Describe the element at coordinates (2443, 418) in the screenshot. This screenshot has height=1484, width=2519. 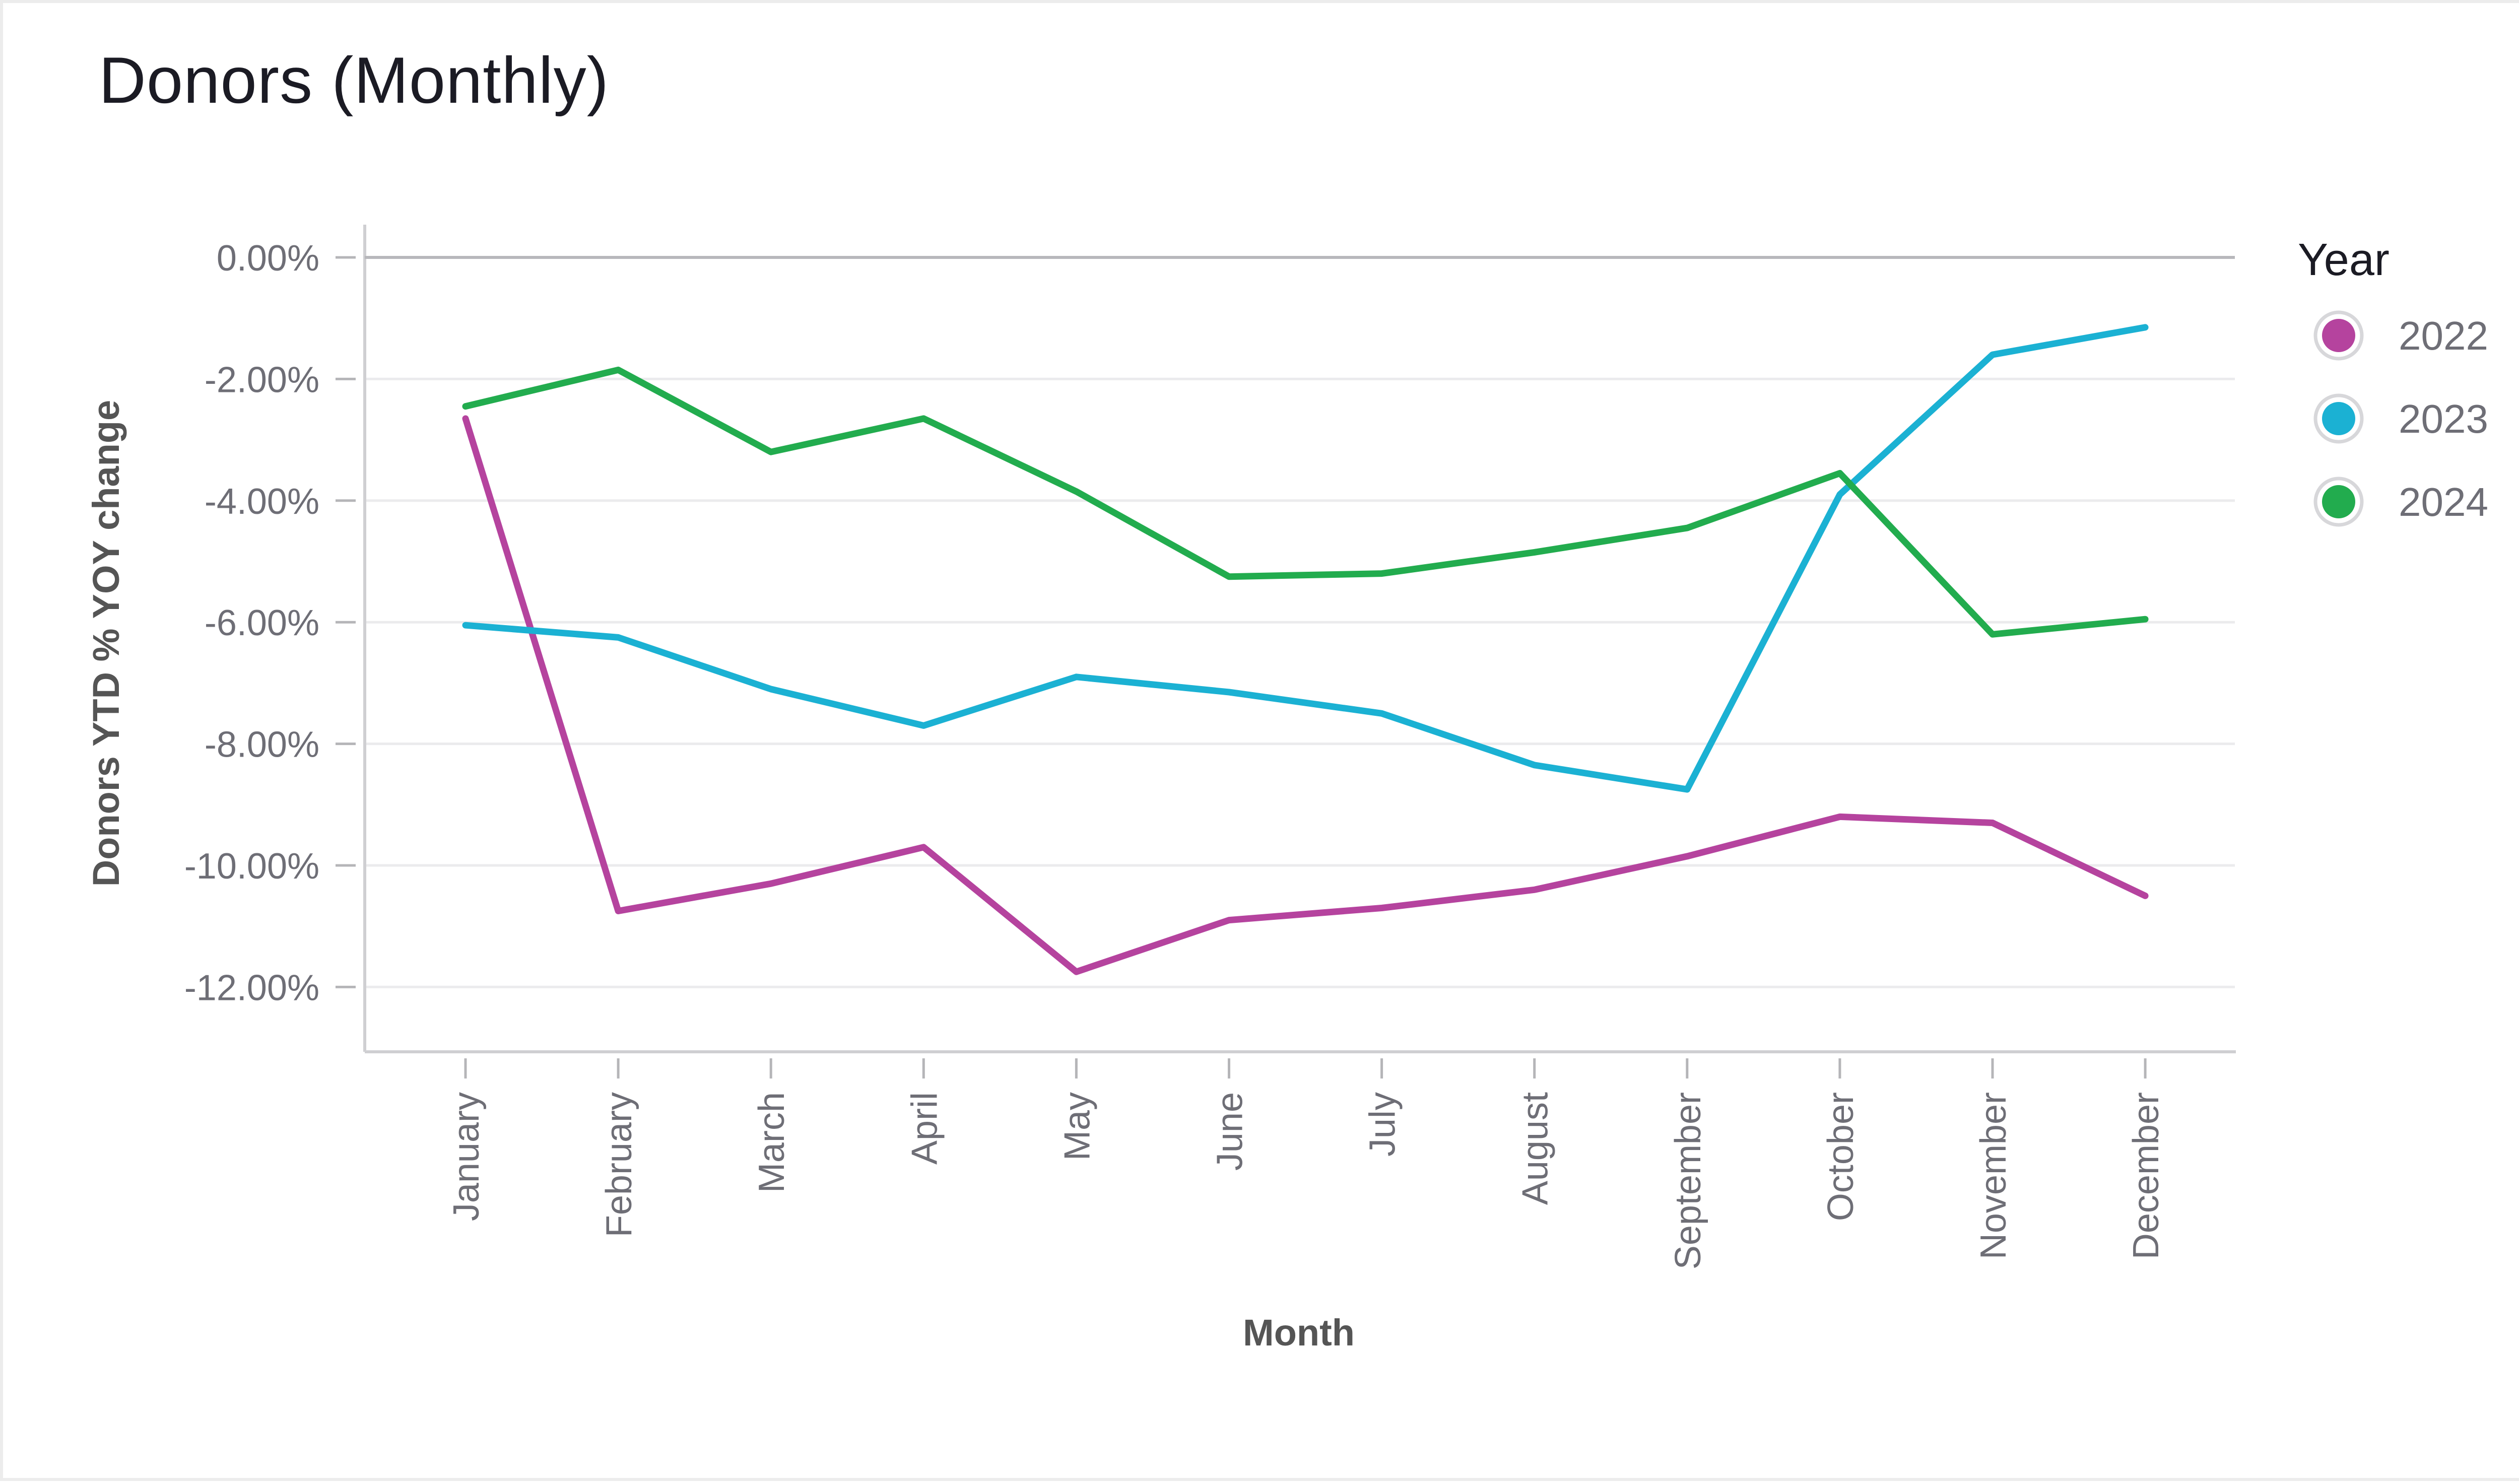
I see `legend-label-2023: 2023` at that location.